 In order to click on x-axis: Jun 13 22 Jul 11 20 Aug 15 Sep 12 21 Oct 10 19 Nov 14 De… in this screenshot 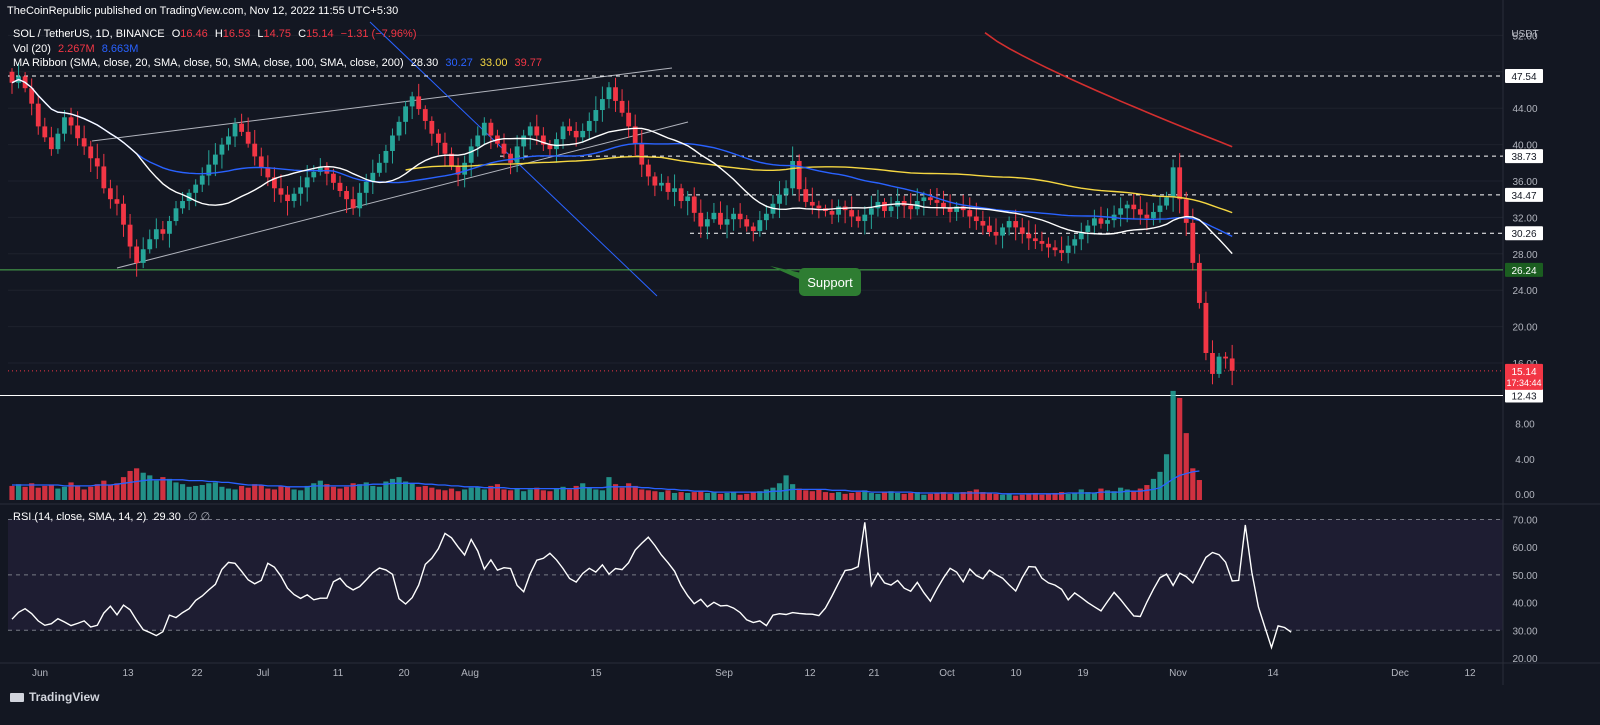, I will do `click(754, 673)`.